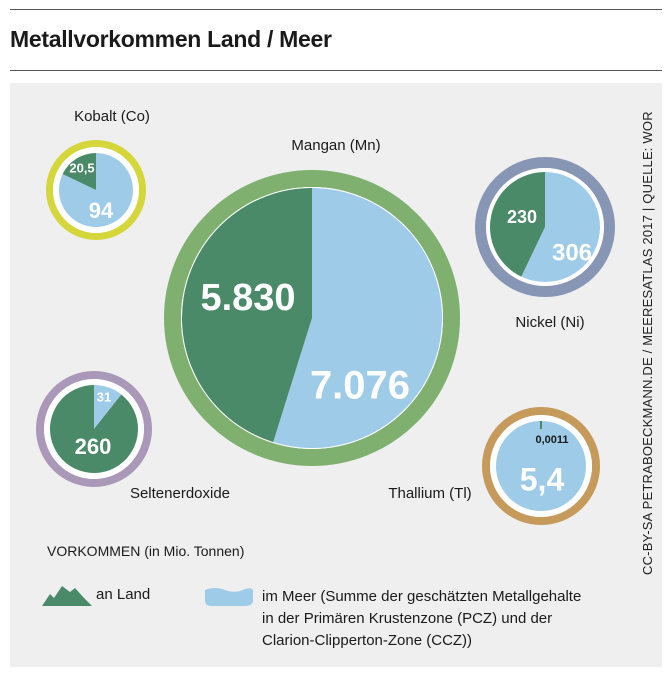  What do you see at coordinates (572, 252) in the screenshot?
I see `label-sea-nickel-ni: 306` at bounding box center [572, 252].